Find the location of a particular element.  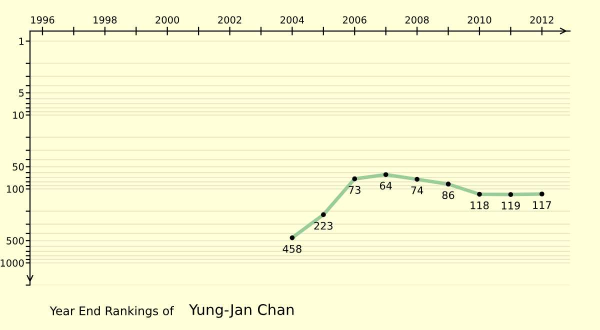

data-label: 64 is located at coordinates (386, 186).